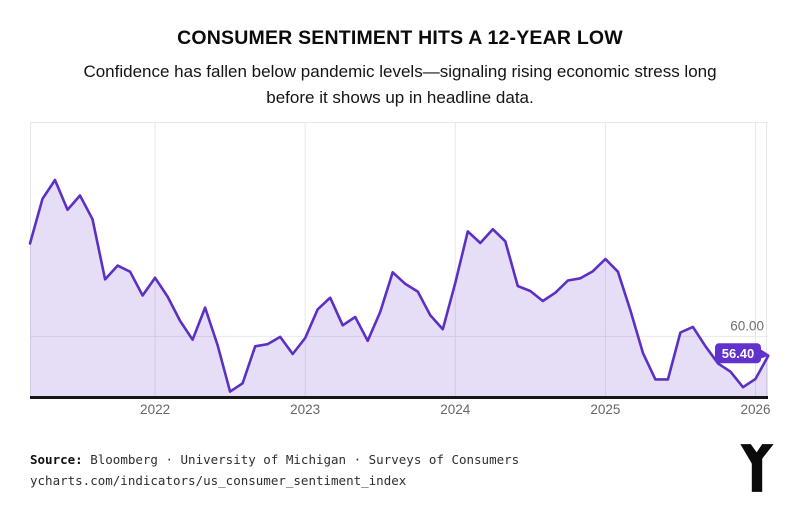 This screenshot has height=510, width=800. I want to click on last-value-badge, so click(738, 353).